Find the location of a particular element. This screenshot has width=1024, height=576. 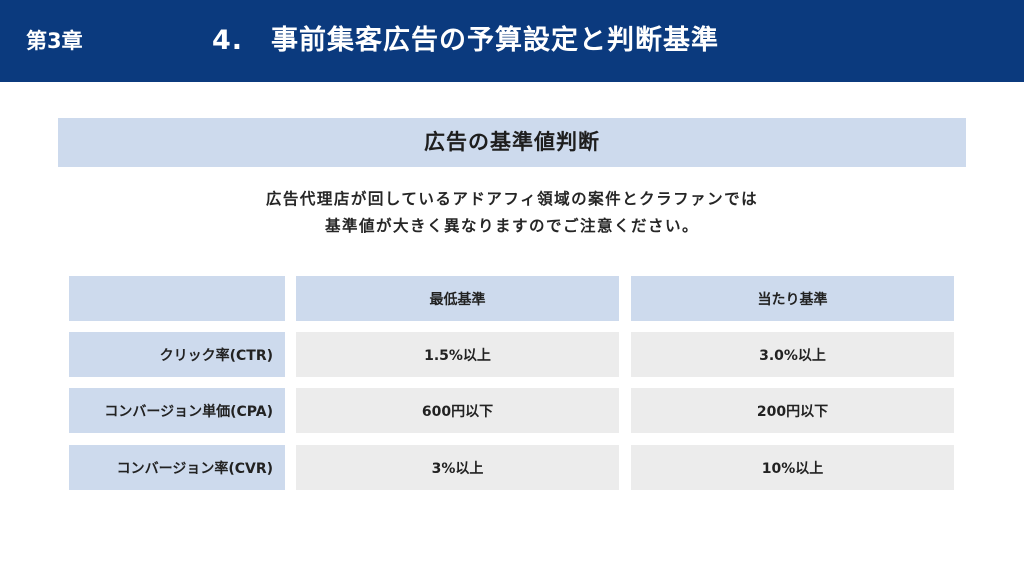

cell-cvr-min: 3%以上 is located at coordinates (457, 467).